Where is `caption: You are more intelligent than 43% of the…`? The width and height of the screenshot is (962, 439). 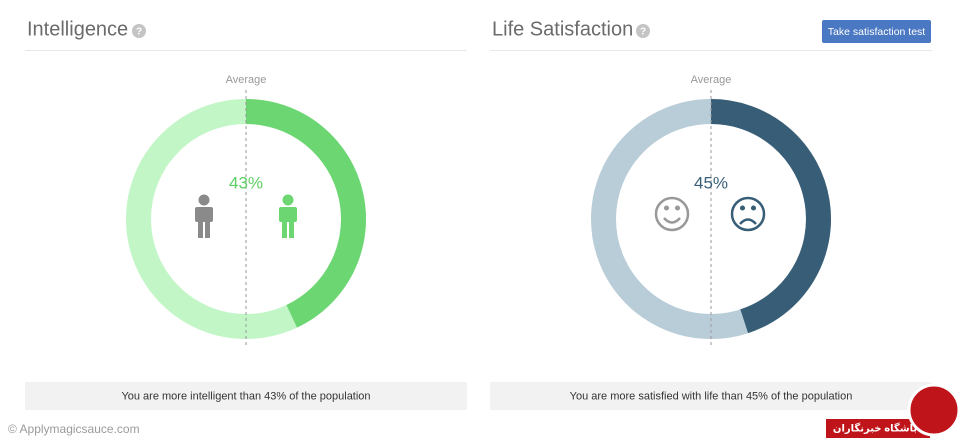
caption: You are more intelligent than 43% of the… is located at coordinates (245, 396).